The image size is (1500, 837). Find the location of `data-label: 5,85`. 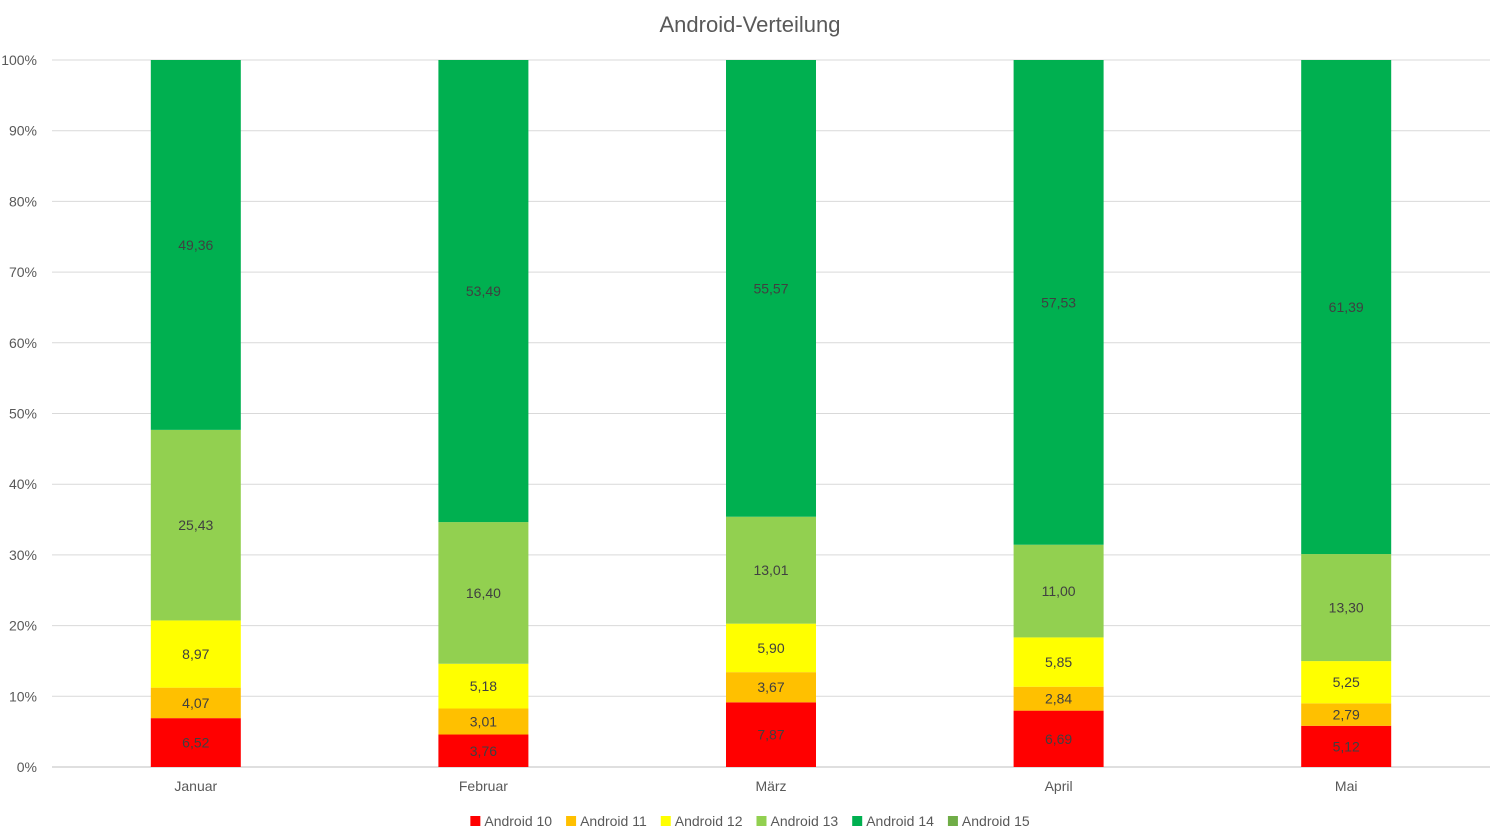

data-label: 5,85 is located at coordinates (1058, 662).